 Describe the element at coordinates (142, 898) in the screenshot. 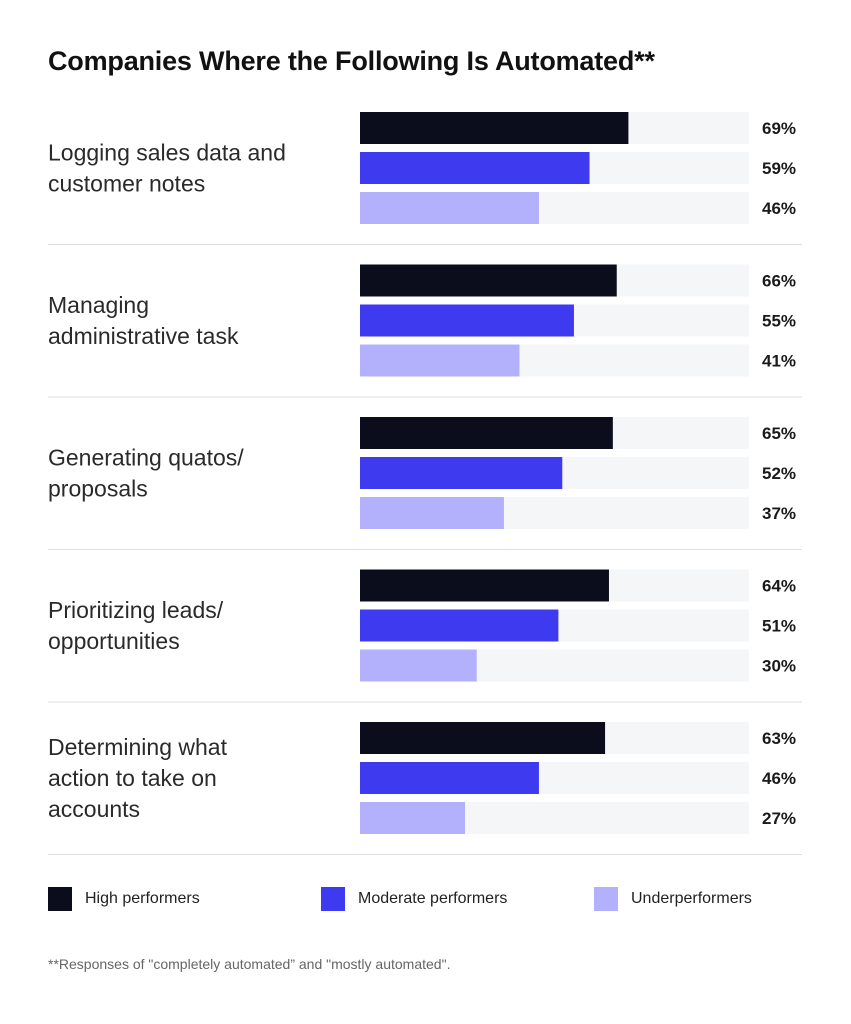

I see `legend-label-high: High performers` at that location.